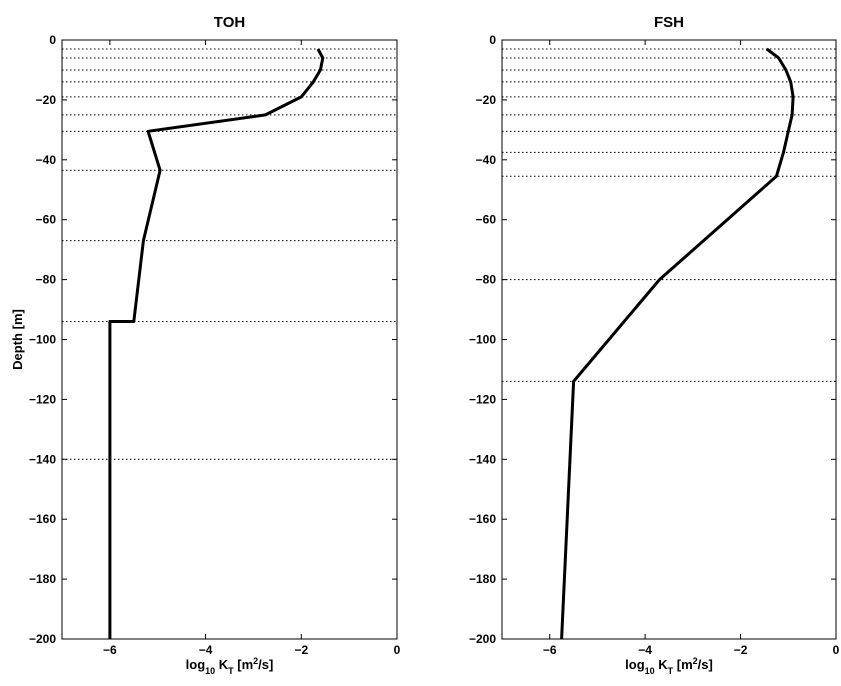 The width and height of the screenshot is (841, 686). I want to click on y-tick-label-toh-4: −80, so click(46, 280).